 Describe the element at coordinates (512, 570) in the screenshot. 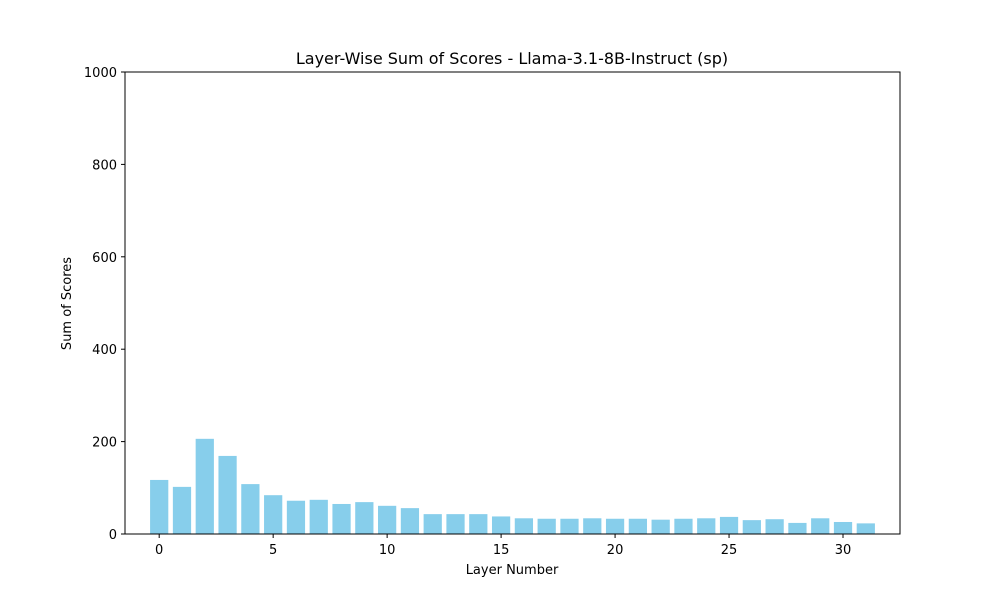

I see `x-axis-label: Layer Number` at that location.